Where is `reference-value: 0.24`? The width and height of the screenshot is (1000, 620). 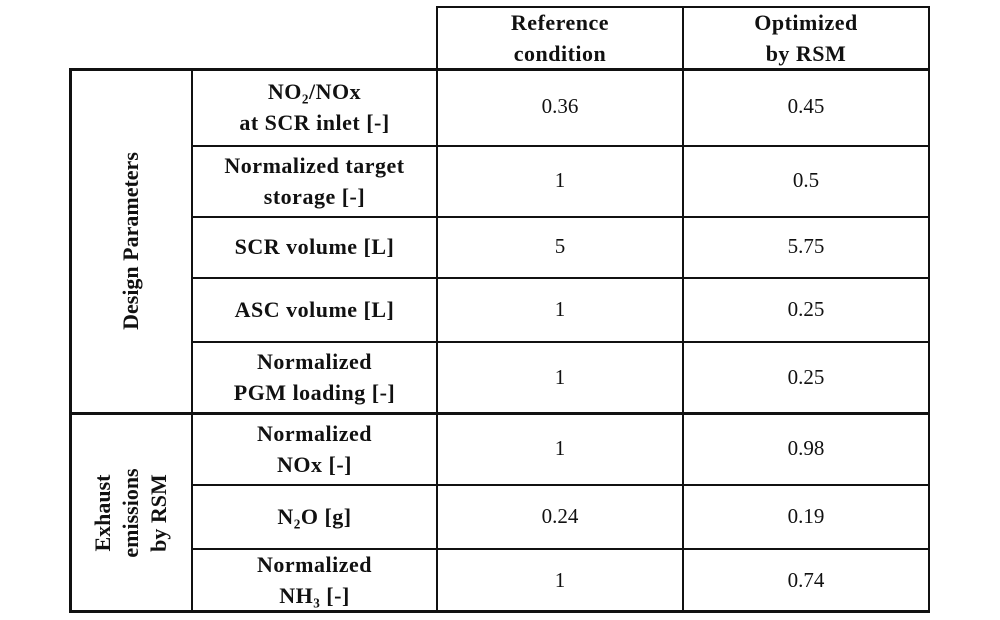
reference-value: 0.24 is located at coordinates (560, 515).